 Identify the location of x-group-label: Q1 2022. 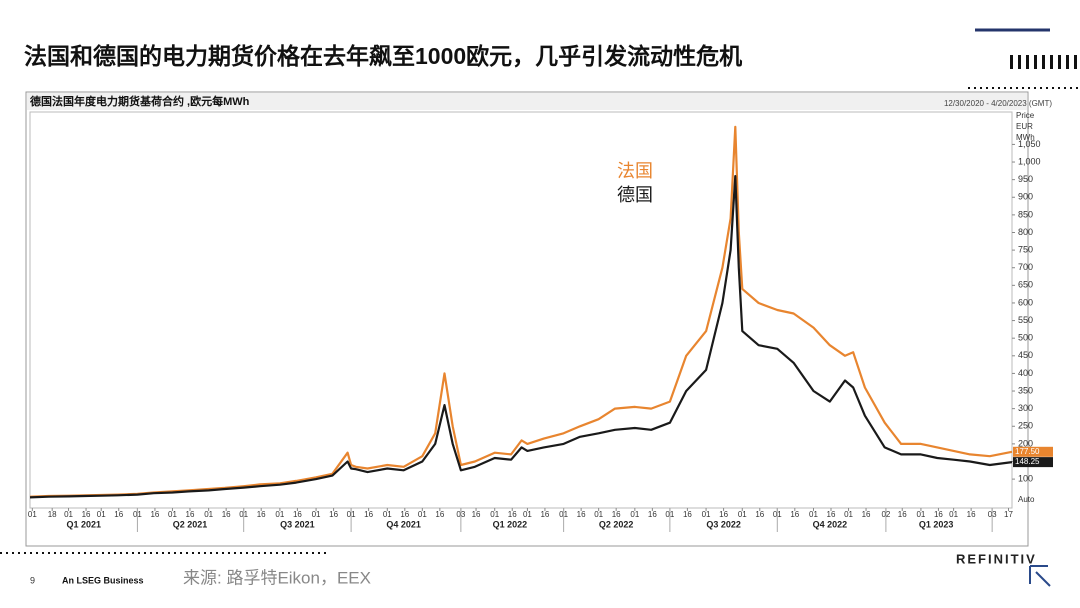
(510, 524).